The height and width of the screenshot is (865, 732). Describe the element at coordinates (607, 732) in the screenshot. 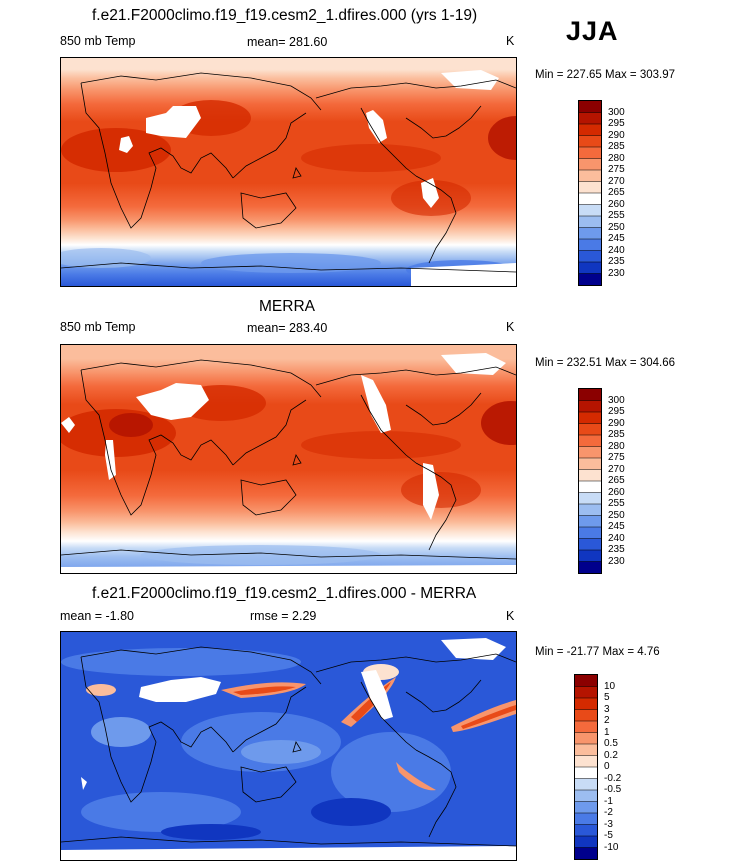

I see `colorbar-3-label: 1` at that location.